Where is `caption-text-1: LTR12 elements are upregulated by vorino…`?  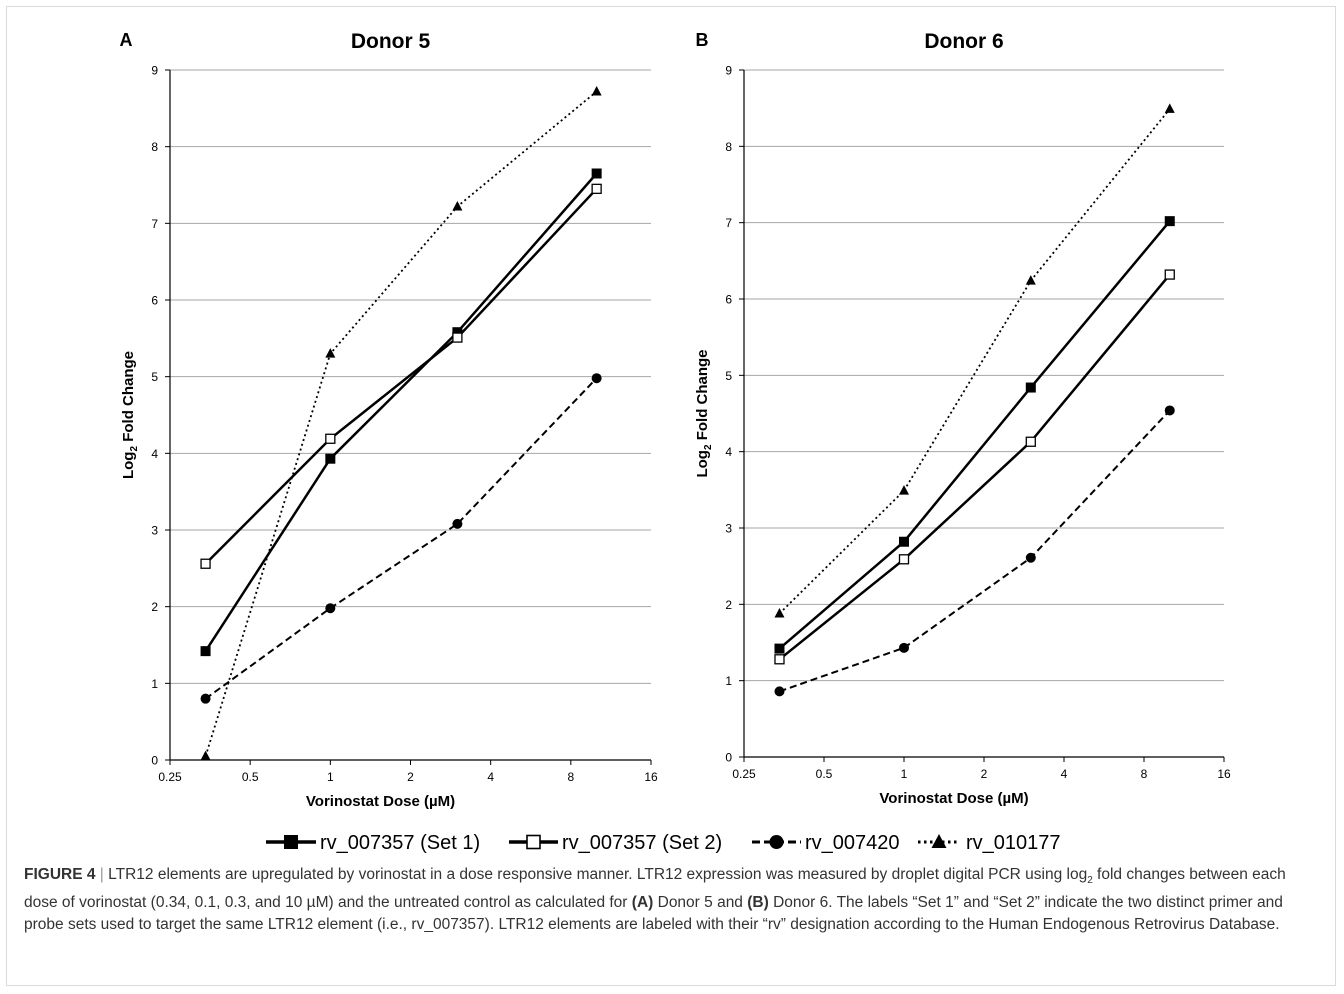 caption-text-1: LTR12 elements are upregulated by vorino… is located at coordinates (598, 874).